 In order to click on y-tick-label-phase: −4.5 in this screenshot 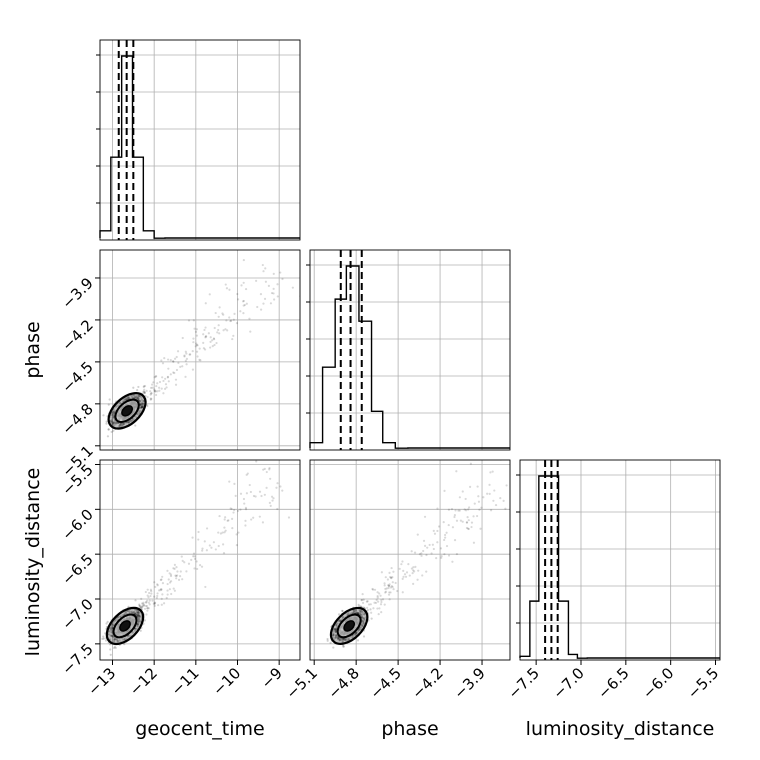, I will do `click(77, 377)`.